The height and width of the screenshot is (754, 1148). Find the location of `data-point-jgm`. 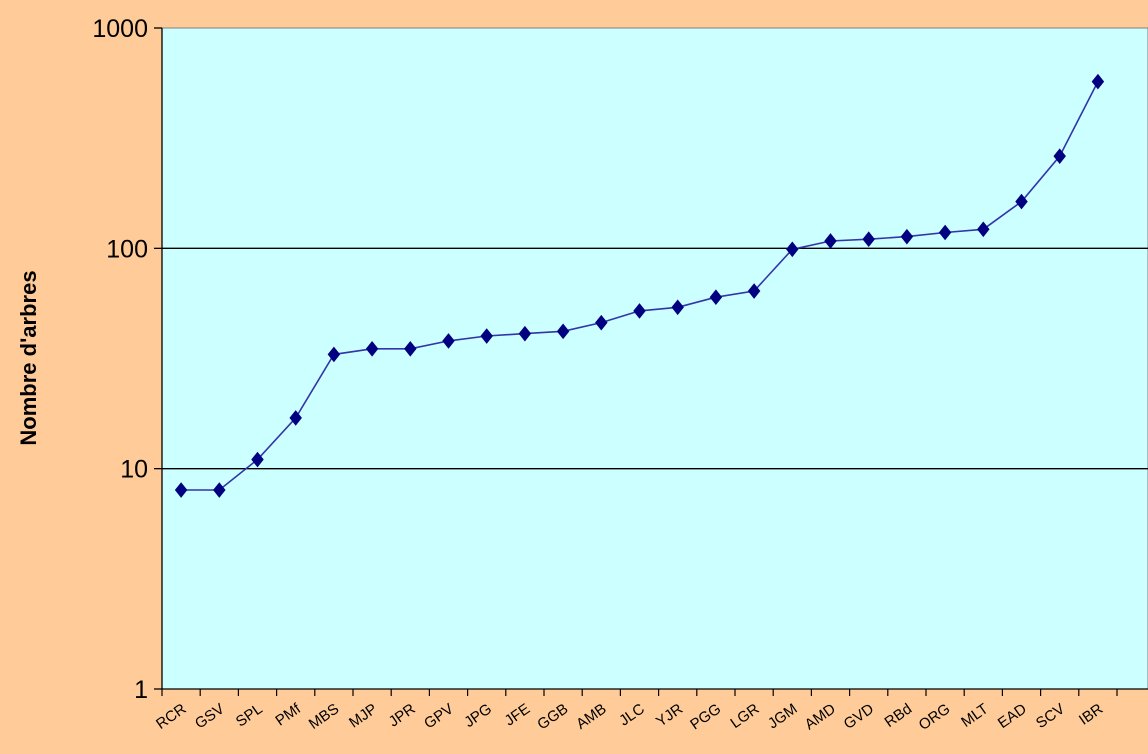

data-point-jgm is located at coordinates (792, 249).